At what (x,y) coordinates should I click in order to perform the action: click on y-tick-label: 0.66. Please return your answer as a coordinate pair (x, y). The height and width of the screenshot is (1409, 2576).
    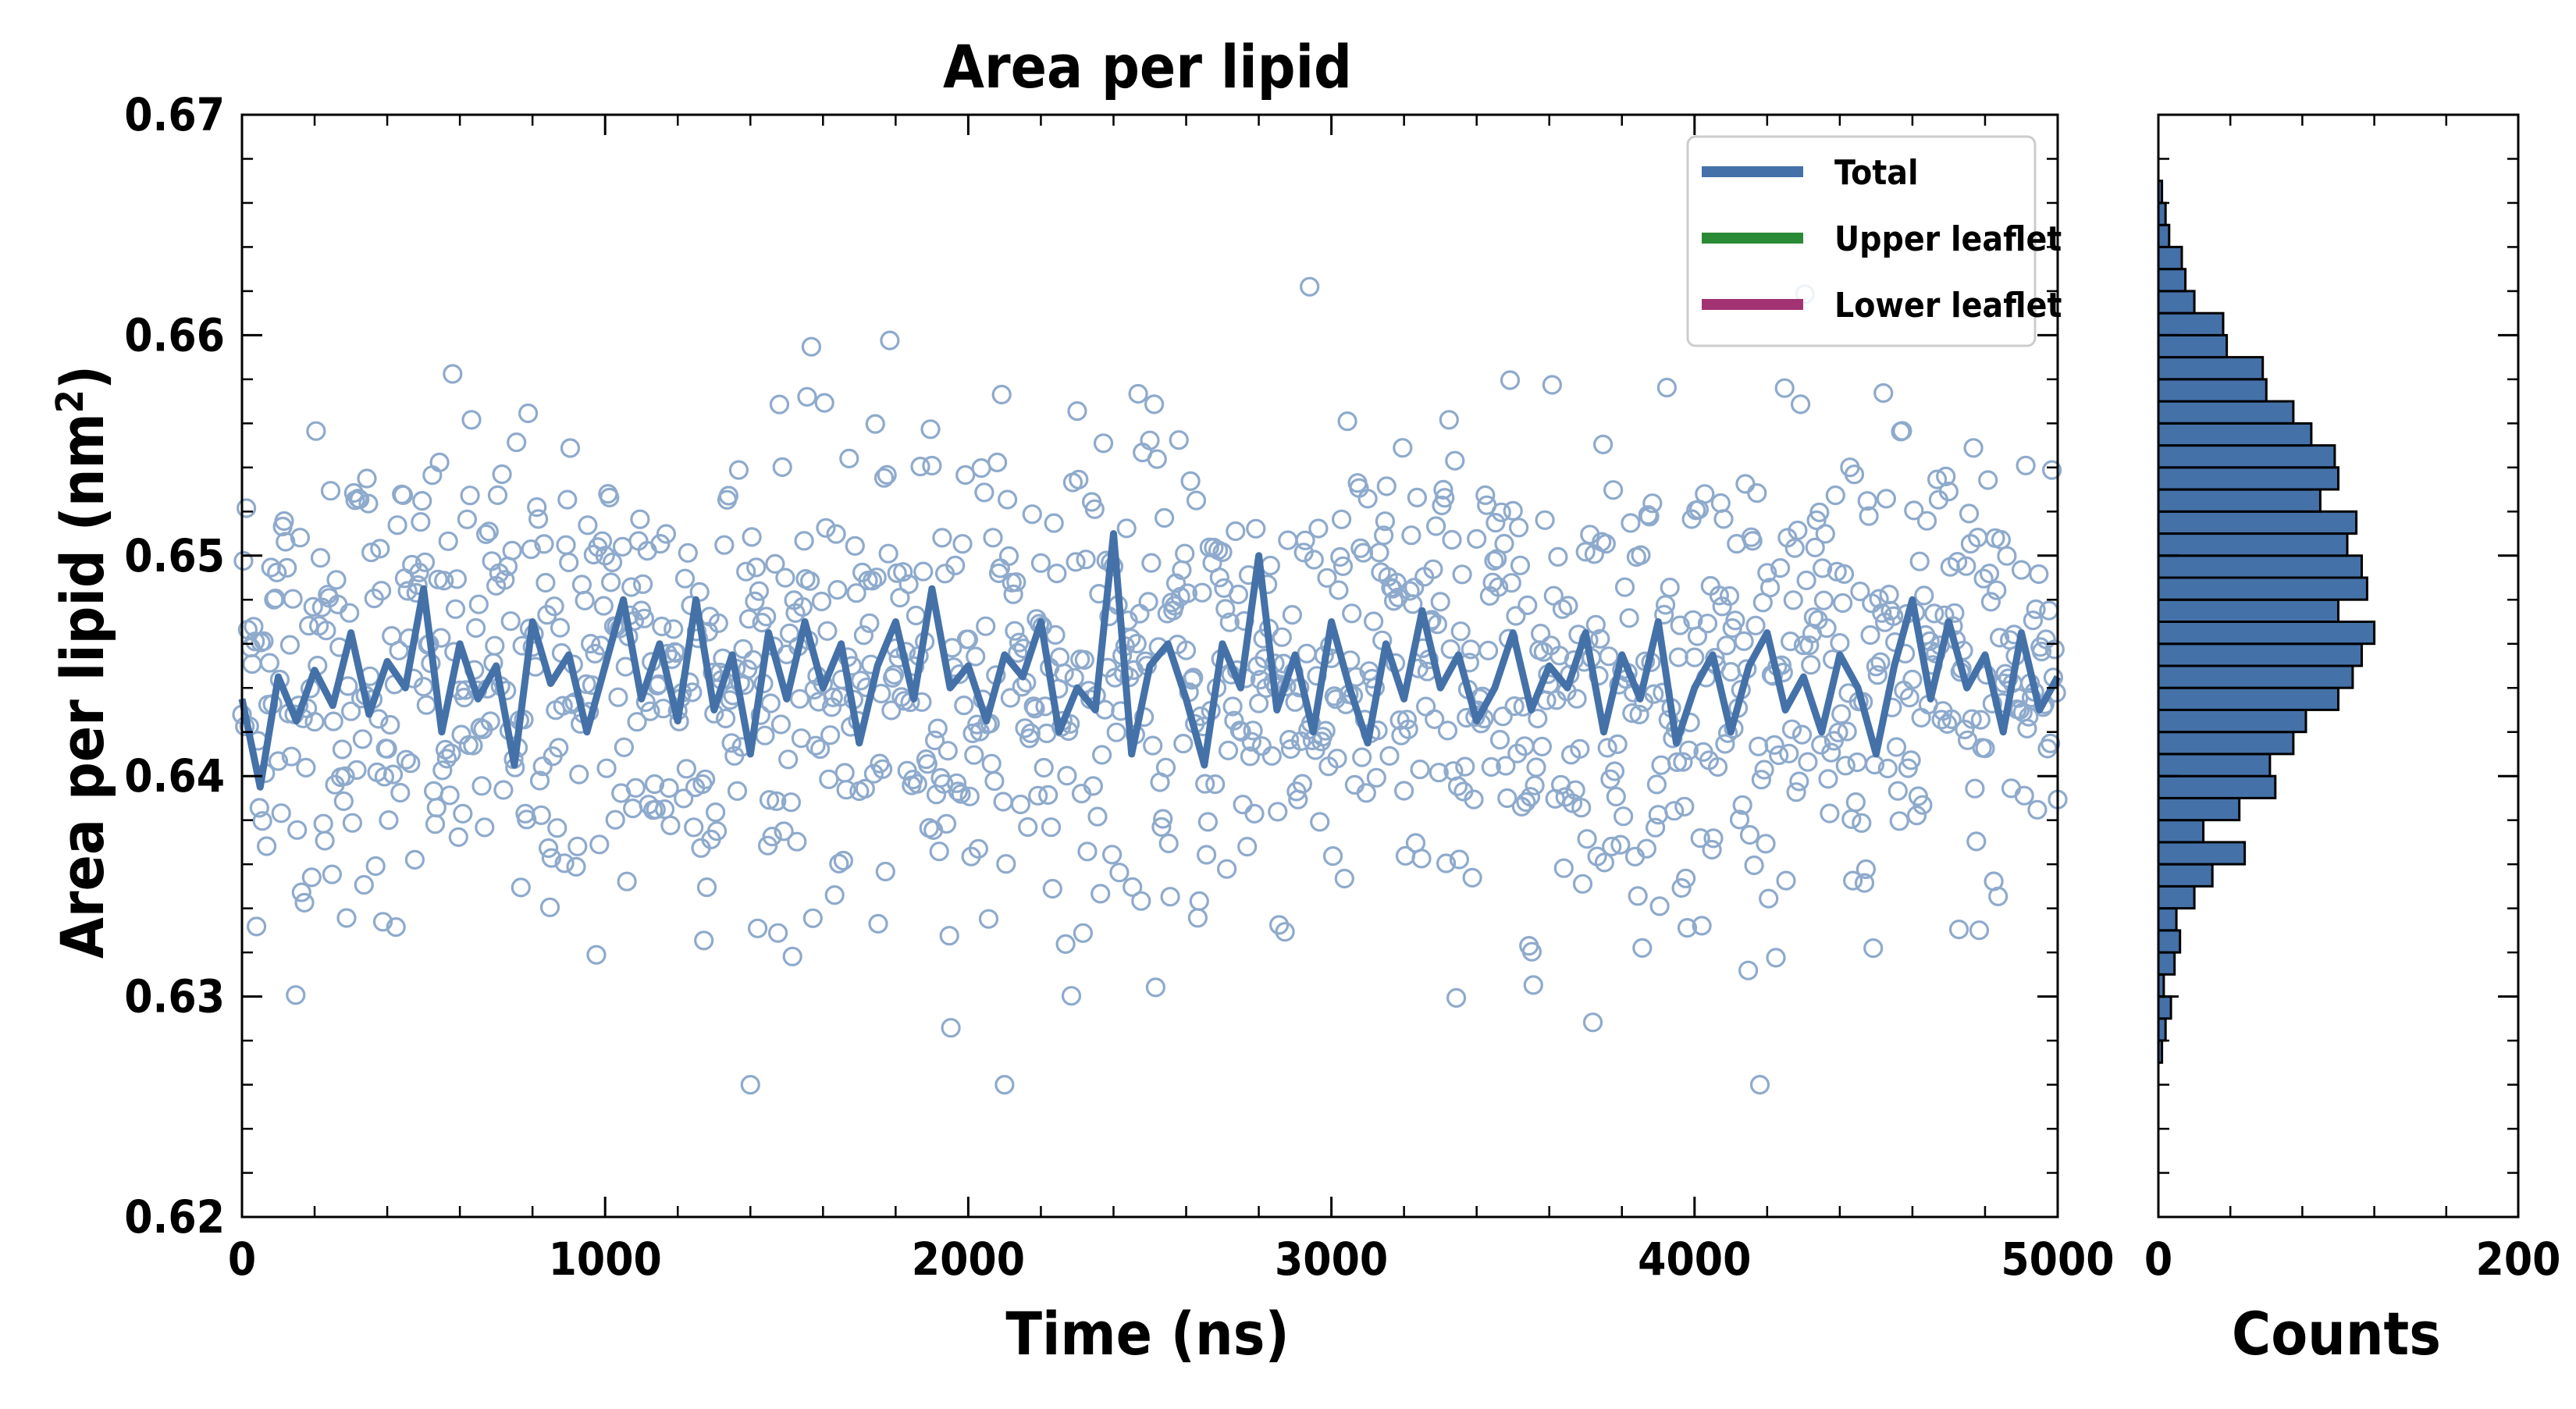
    Looking at the image, I should click on (174, 334).